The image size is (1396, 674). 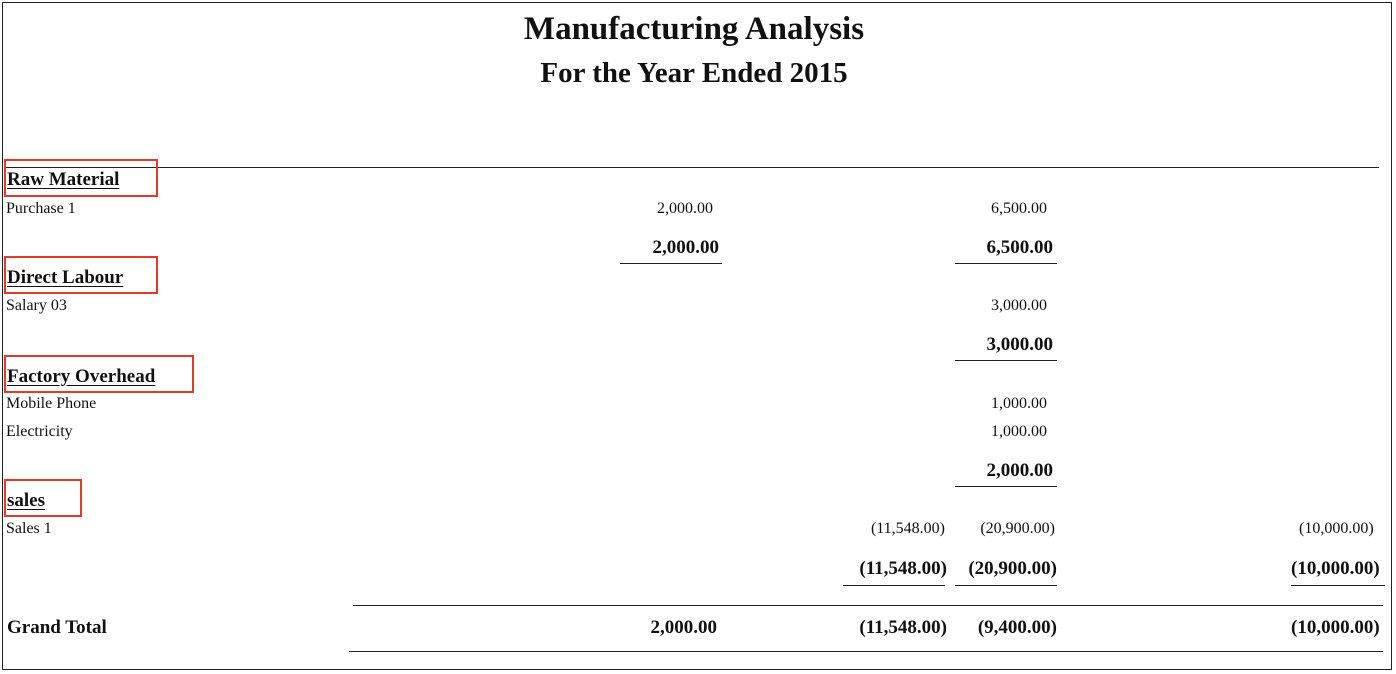 What do you see at coordinates (866, 651) in the screenshot?
I see `grand-total-bottom-rule` at bounding box center [866, 651].